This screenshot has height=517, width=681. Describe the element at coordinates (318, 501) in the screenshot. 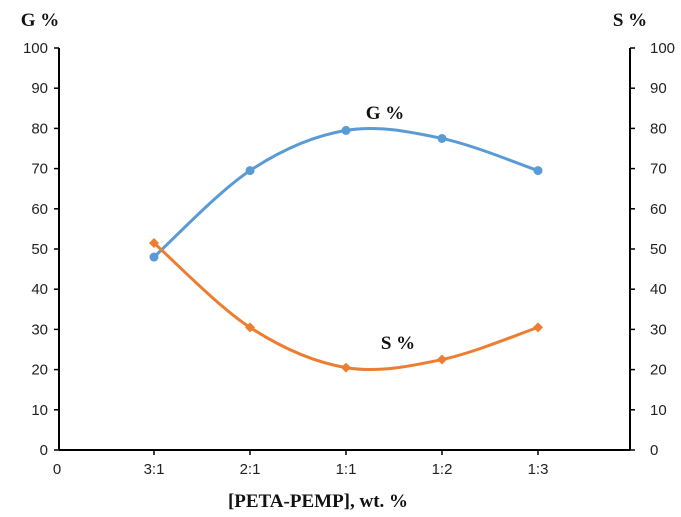

I see `x-axis-title: [PETA-PEMP], wt. %` at that location.